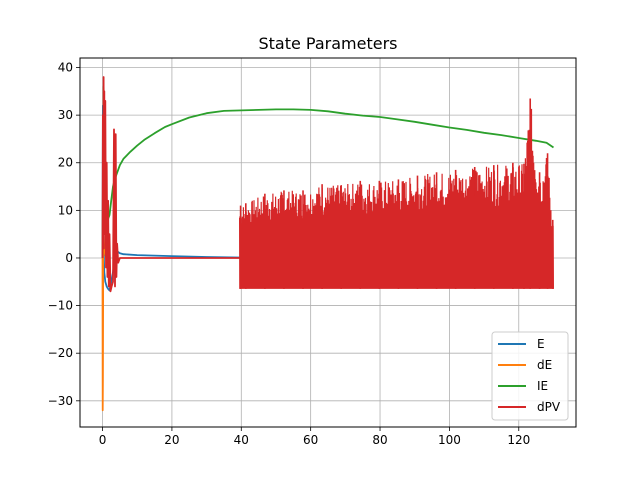 The image size is (640, 484). I want to click on y-tick-label: −30, so click(60, 401).